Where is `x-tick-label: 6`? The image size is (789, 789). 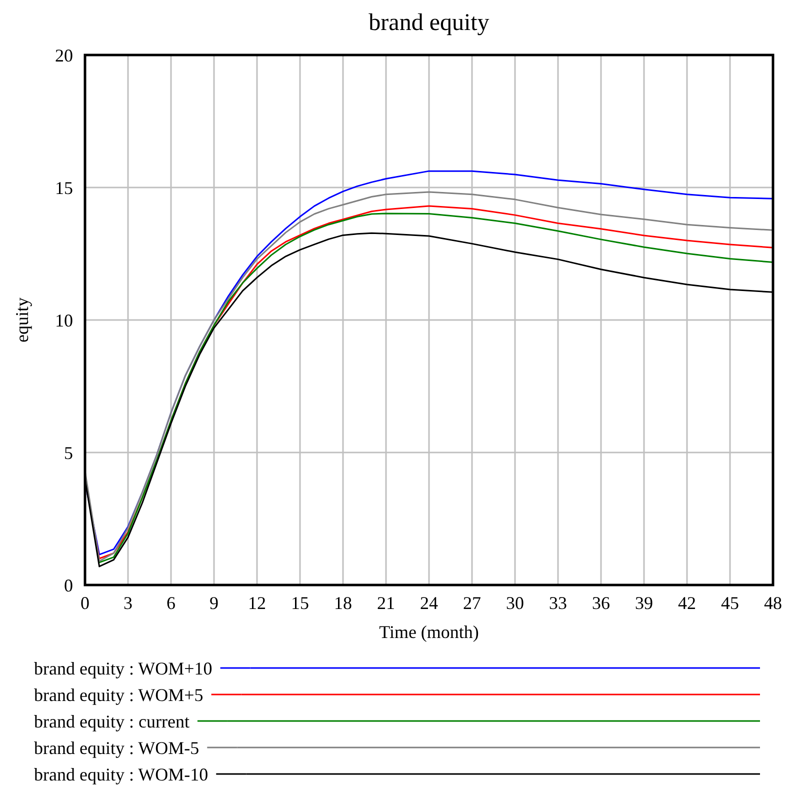
x-tick-label: 6 is located at coordinates (171, 603).